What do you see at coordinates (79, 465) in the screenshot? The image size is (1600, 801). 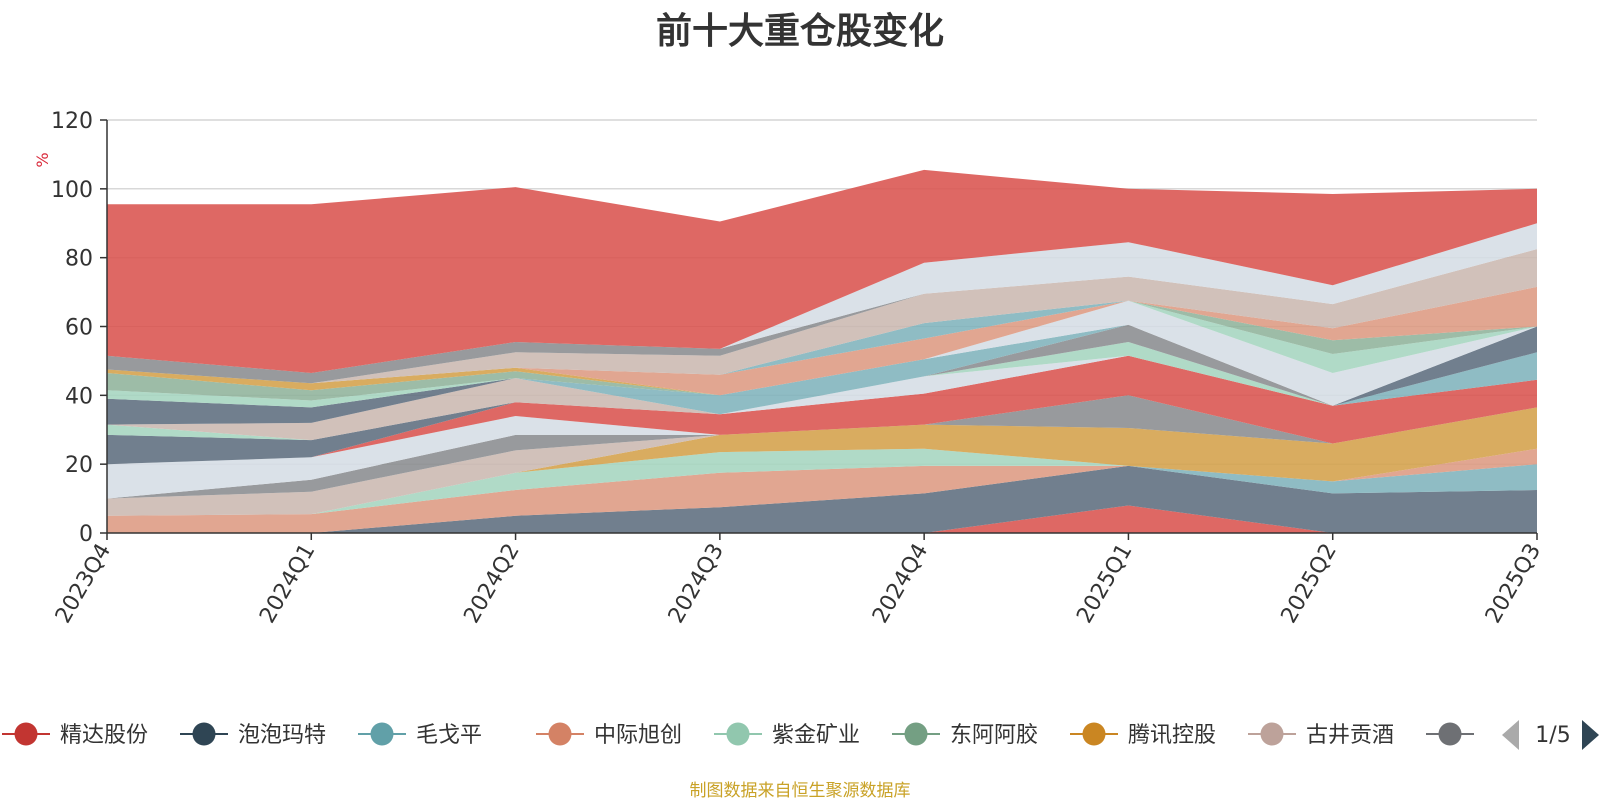 I see `y-tick-label: 20` at bounding box center [79, 465].